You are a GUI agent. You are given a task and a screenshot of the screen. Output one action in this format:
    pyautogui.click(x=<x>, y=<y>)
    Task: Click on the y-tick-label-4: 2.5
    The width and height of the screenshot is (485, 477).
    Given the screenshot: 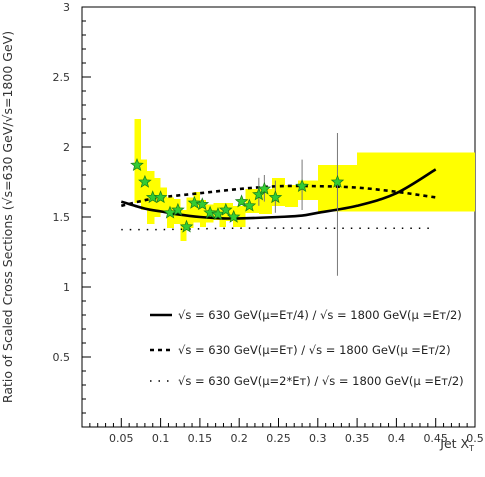 What is the action you would take?
    pyautogui.click(x=62, y=77)
    